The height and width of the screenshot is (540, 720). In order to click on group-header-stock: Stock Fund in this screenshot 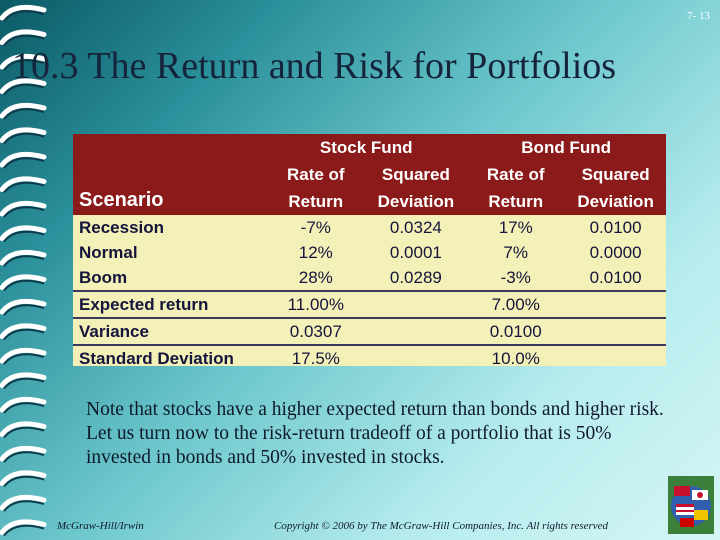, I will do `click(366, 147)`.